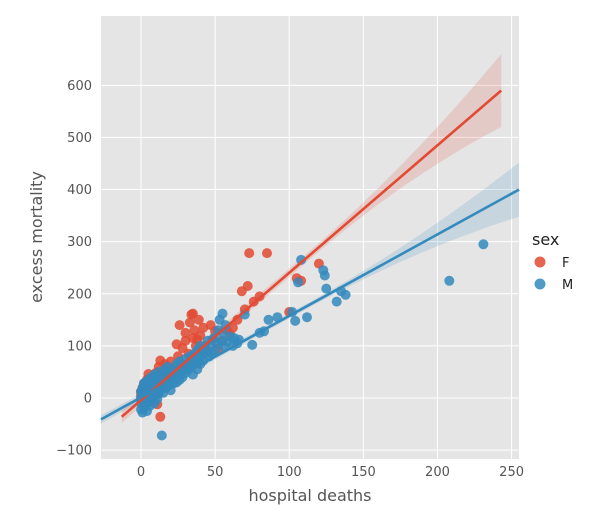  What do you see at coordinates (289, 472) in the screenshot?
I see `x-tick-label: 100` at bounding box center [289, 472].